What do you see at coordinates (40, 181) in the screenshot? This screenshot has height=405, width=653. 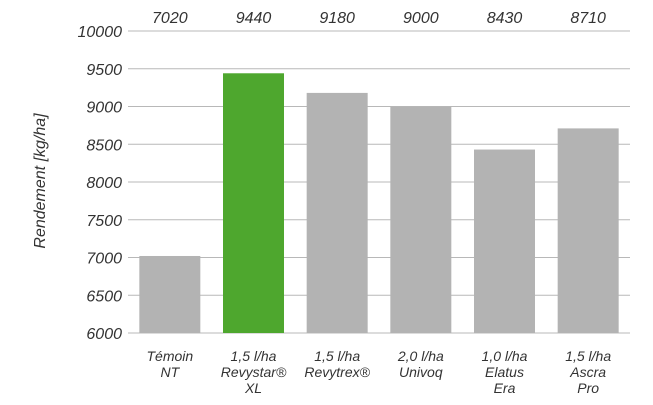 I see `y-axis-label: Rendement [kg/ha]` at bounding box center [40, 181].